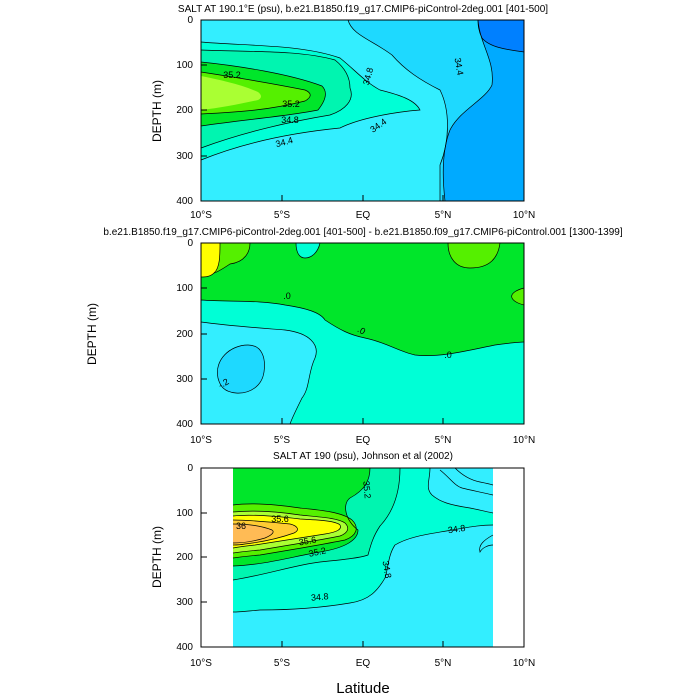 This screenshot has height=700, width=700. I want to click on panel-1-contours, so click(362, 110).